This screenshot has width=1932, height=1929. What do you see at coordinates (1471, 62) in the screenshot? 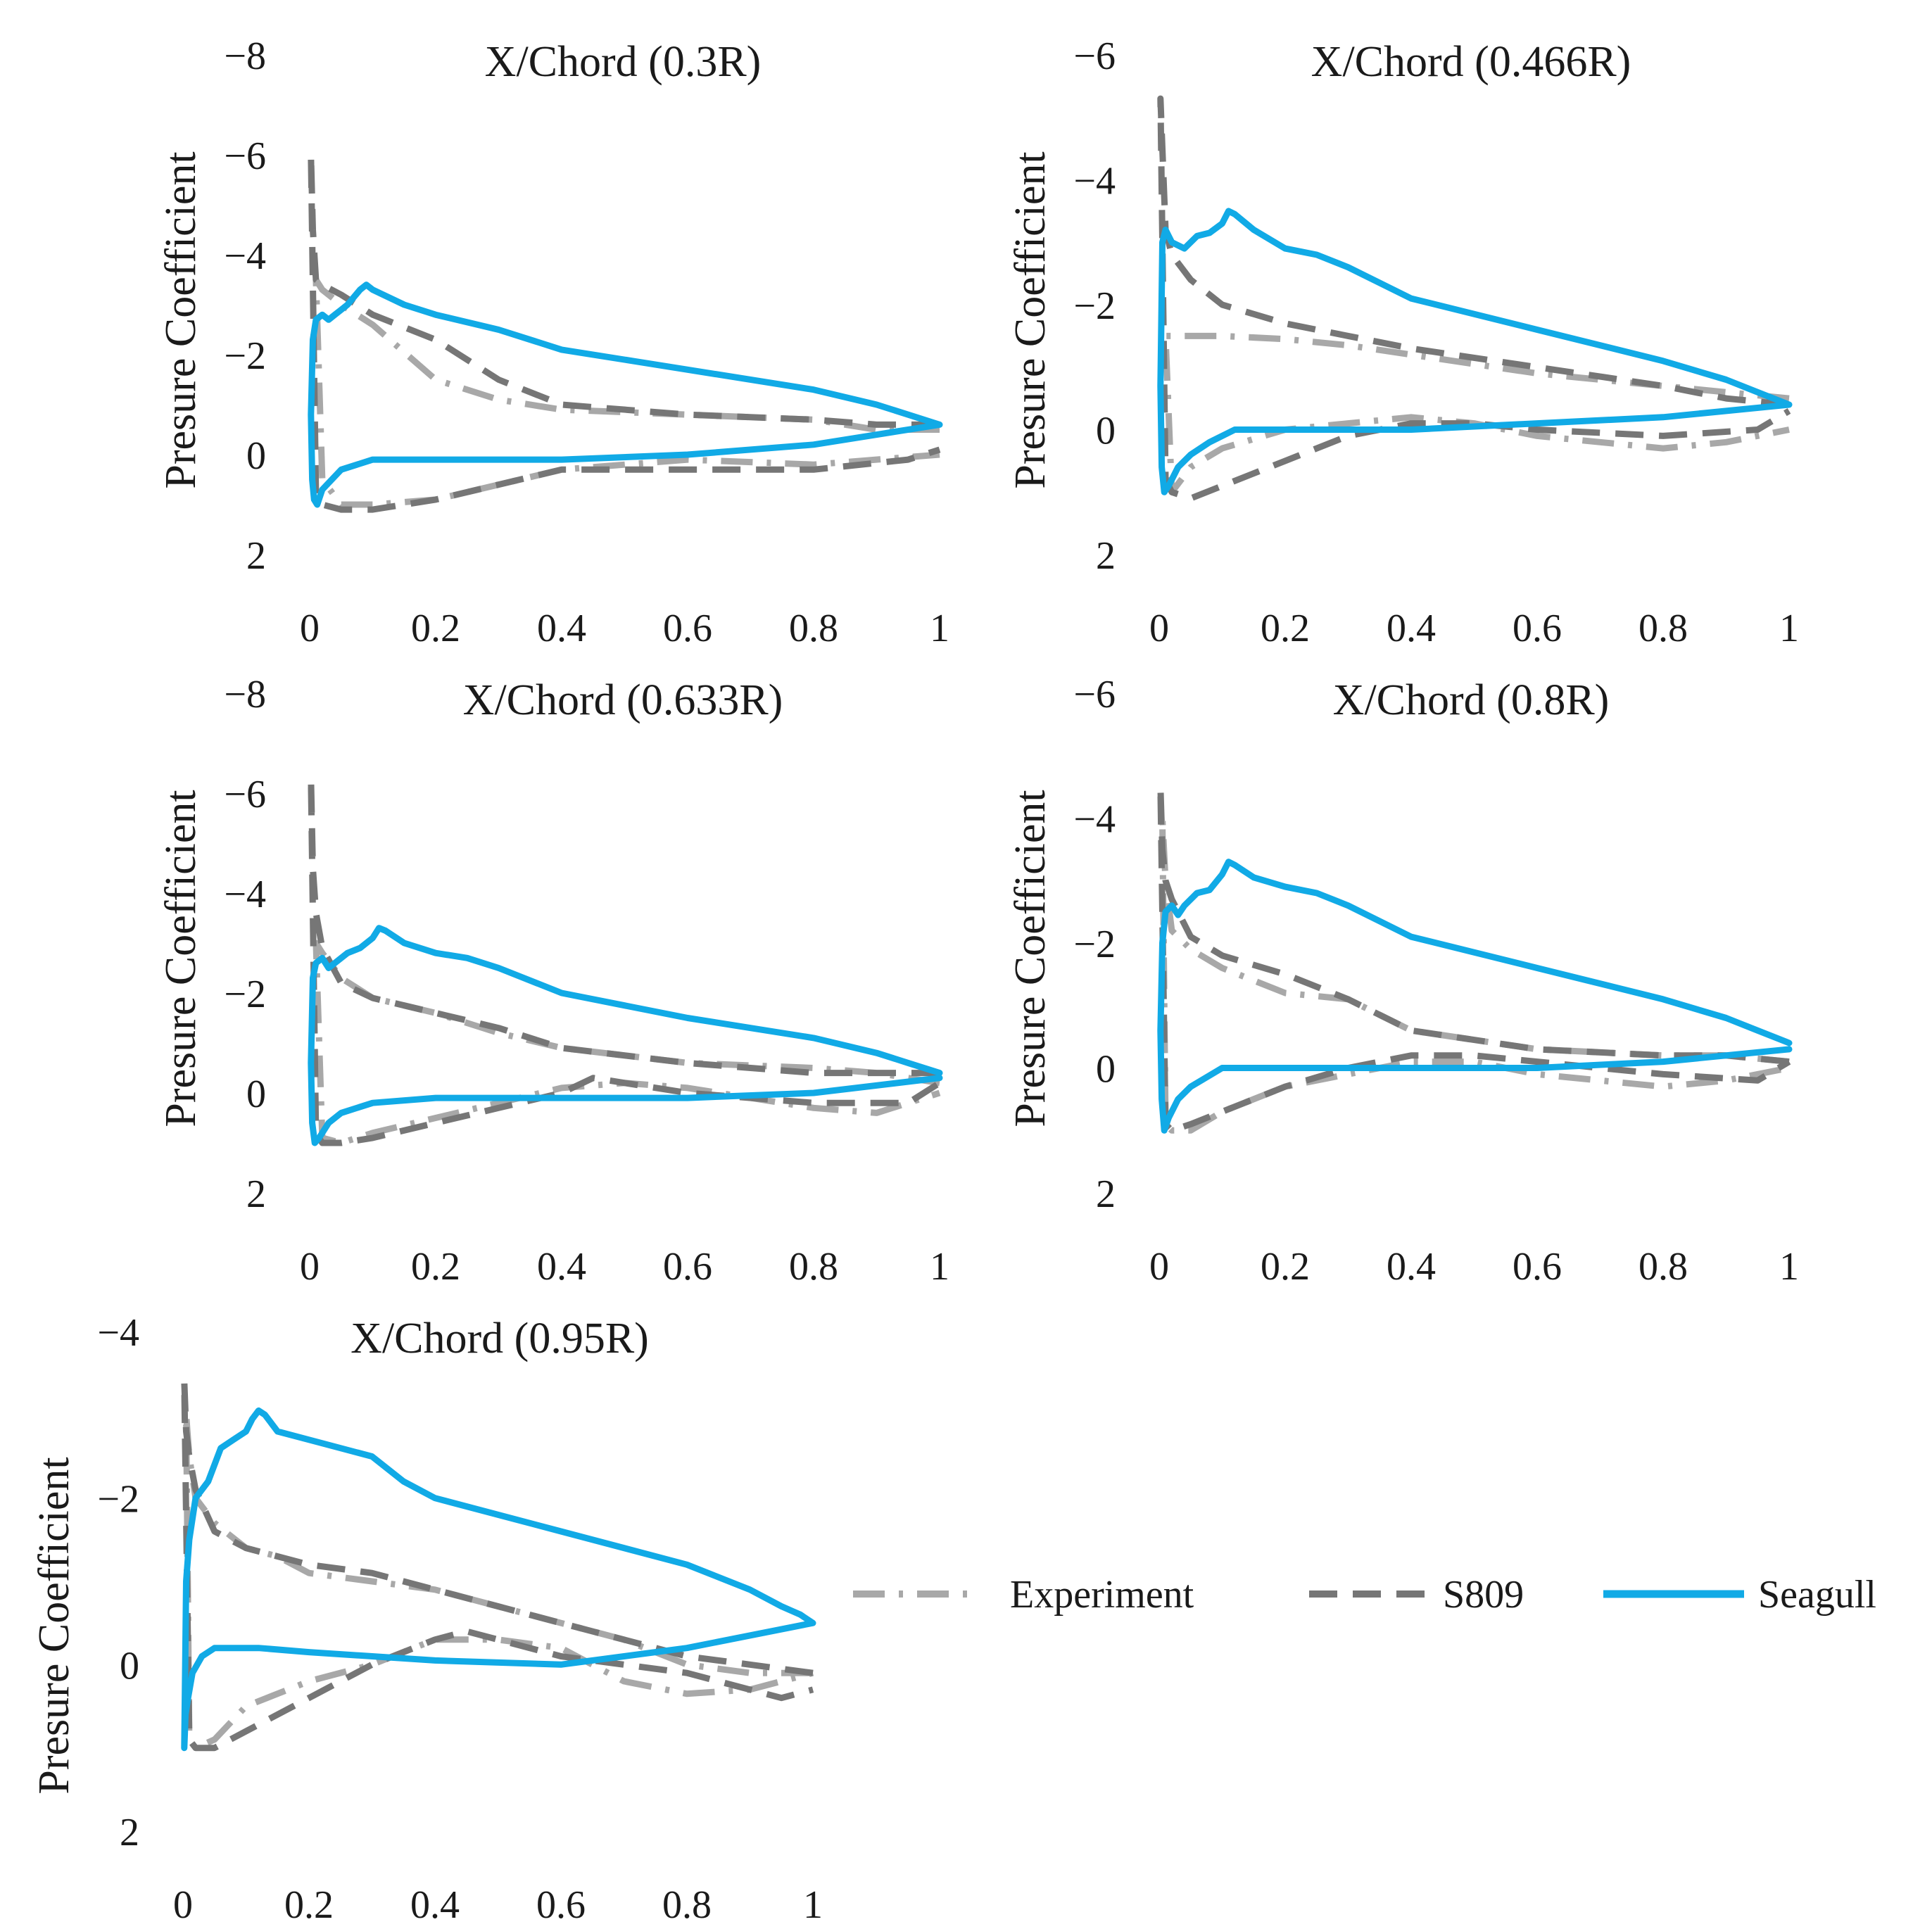
I see `panel-title: X/Chord (0.466R)` at bounding box center [1471, 62].